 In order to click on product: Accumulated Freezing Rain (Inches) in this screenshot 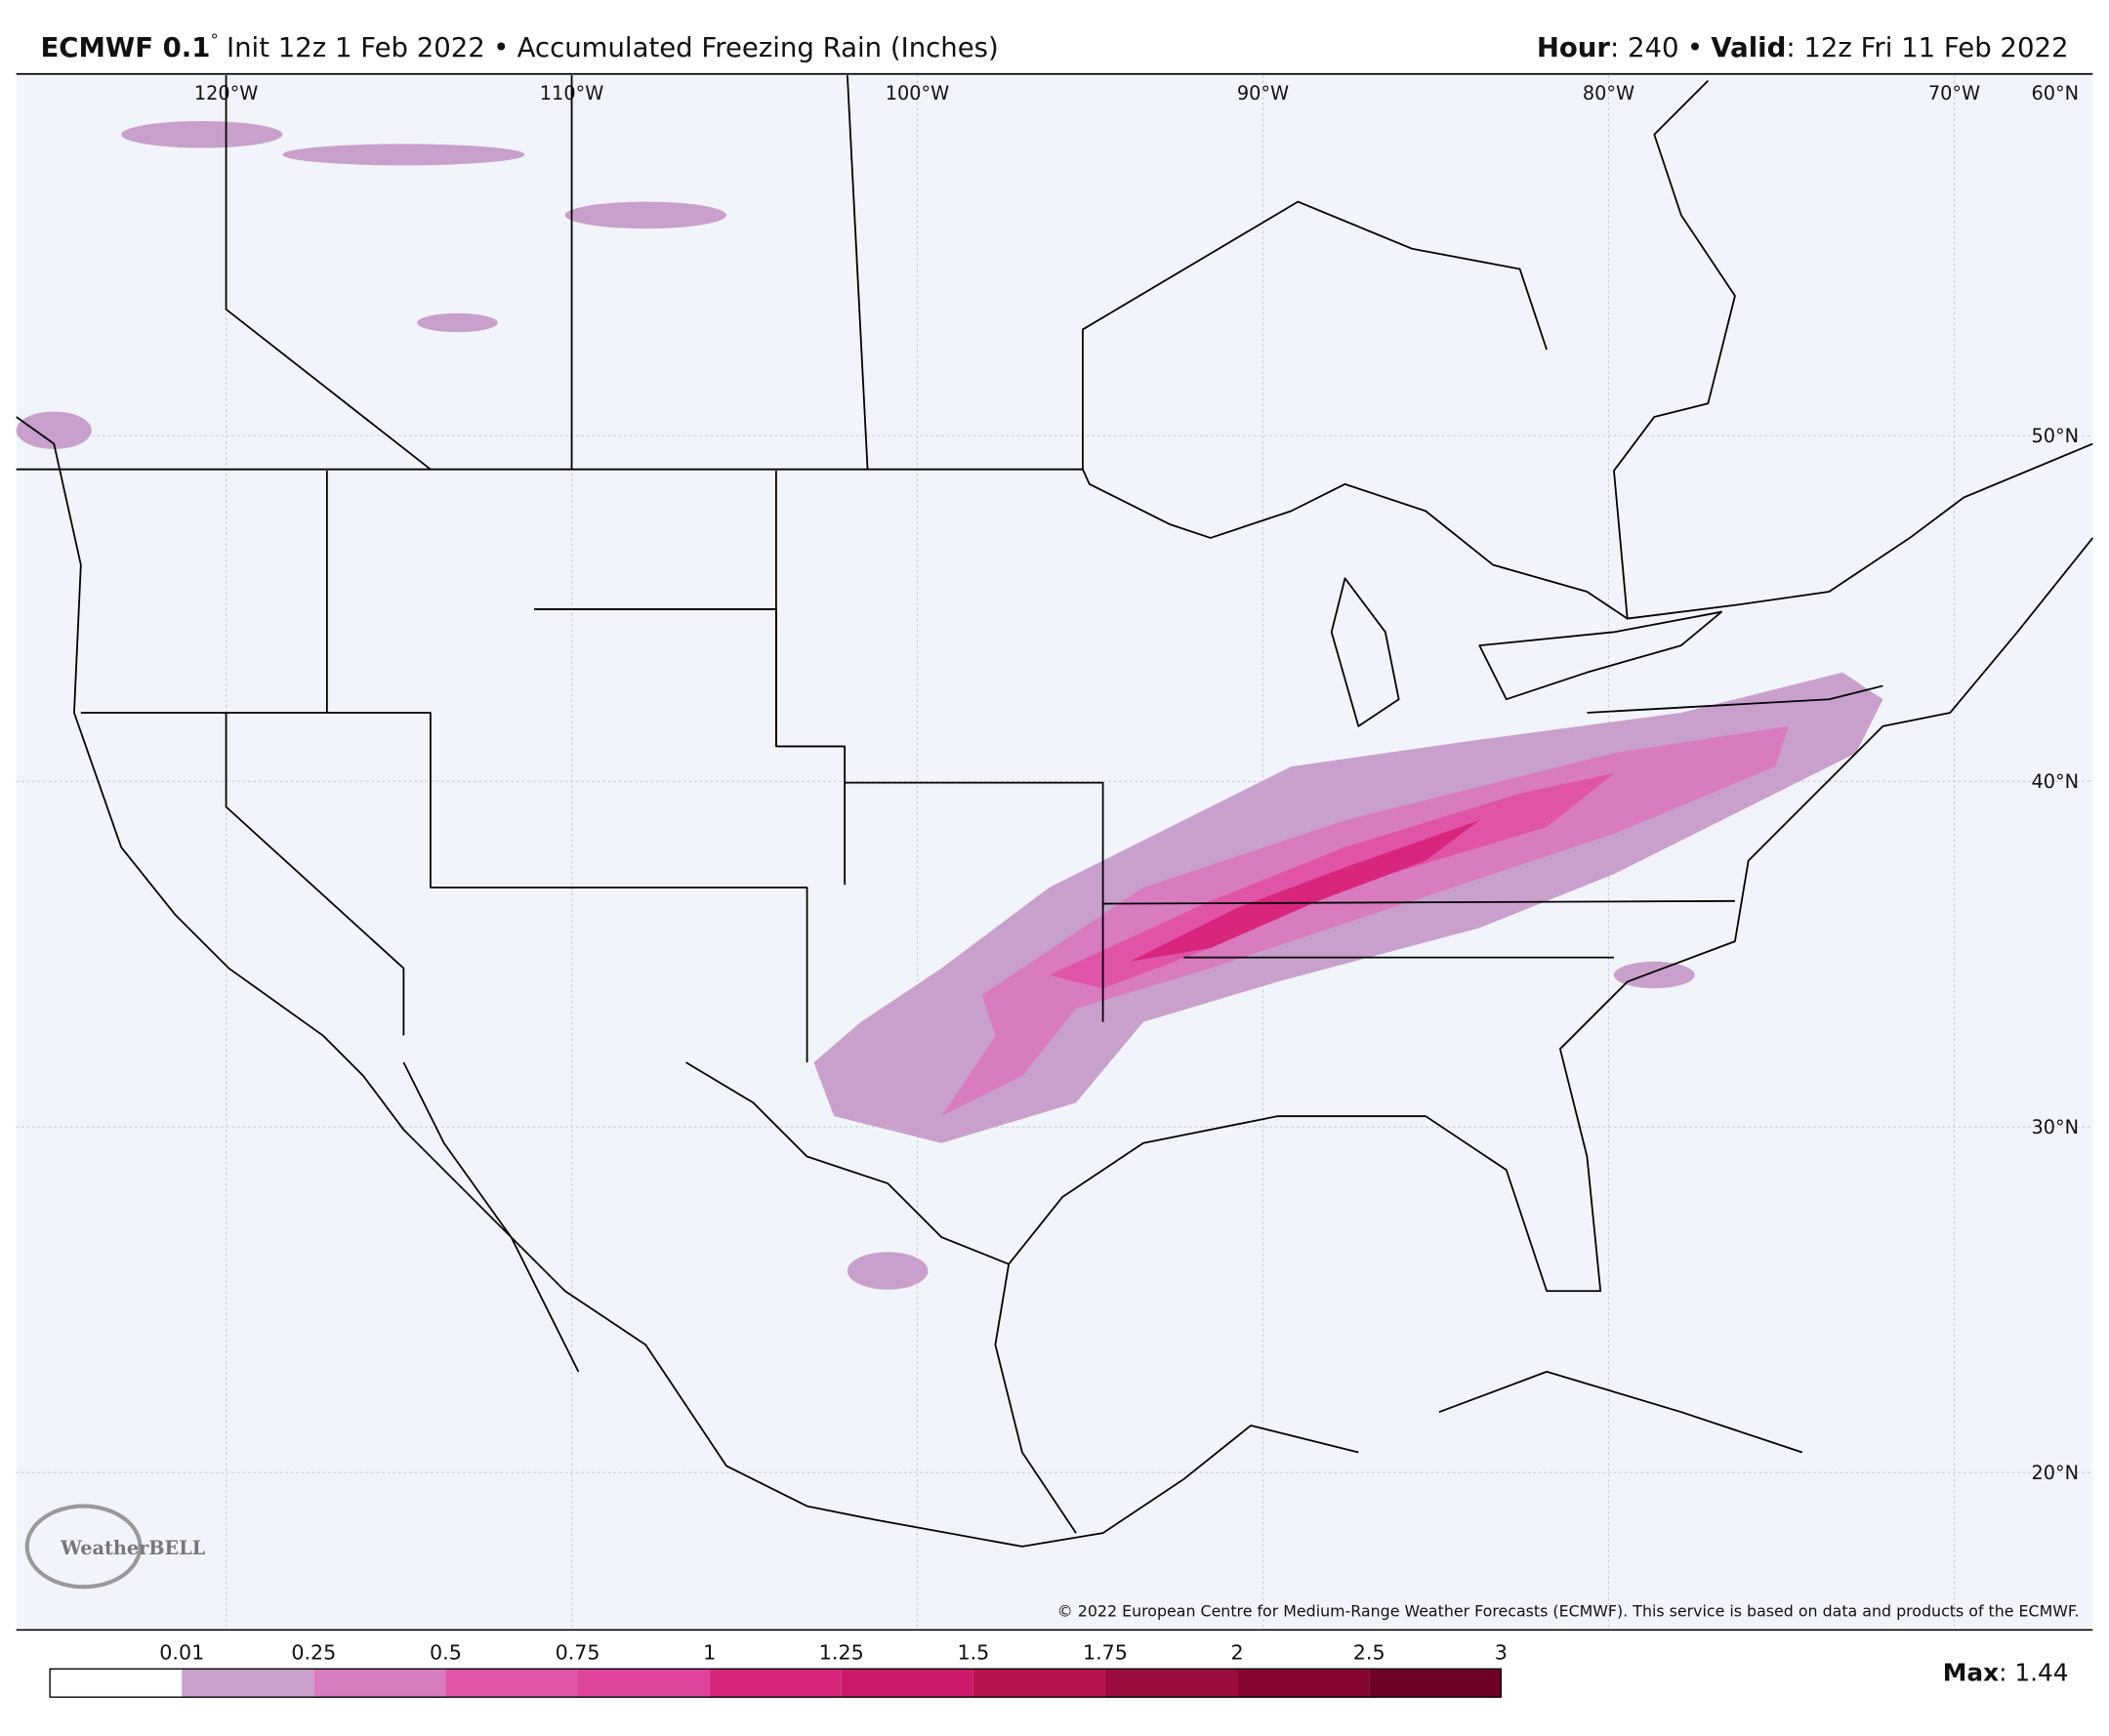, I will do `click(758, 47)`.